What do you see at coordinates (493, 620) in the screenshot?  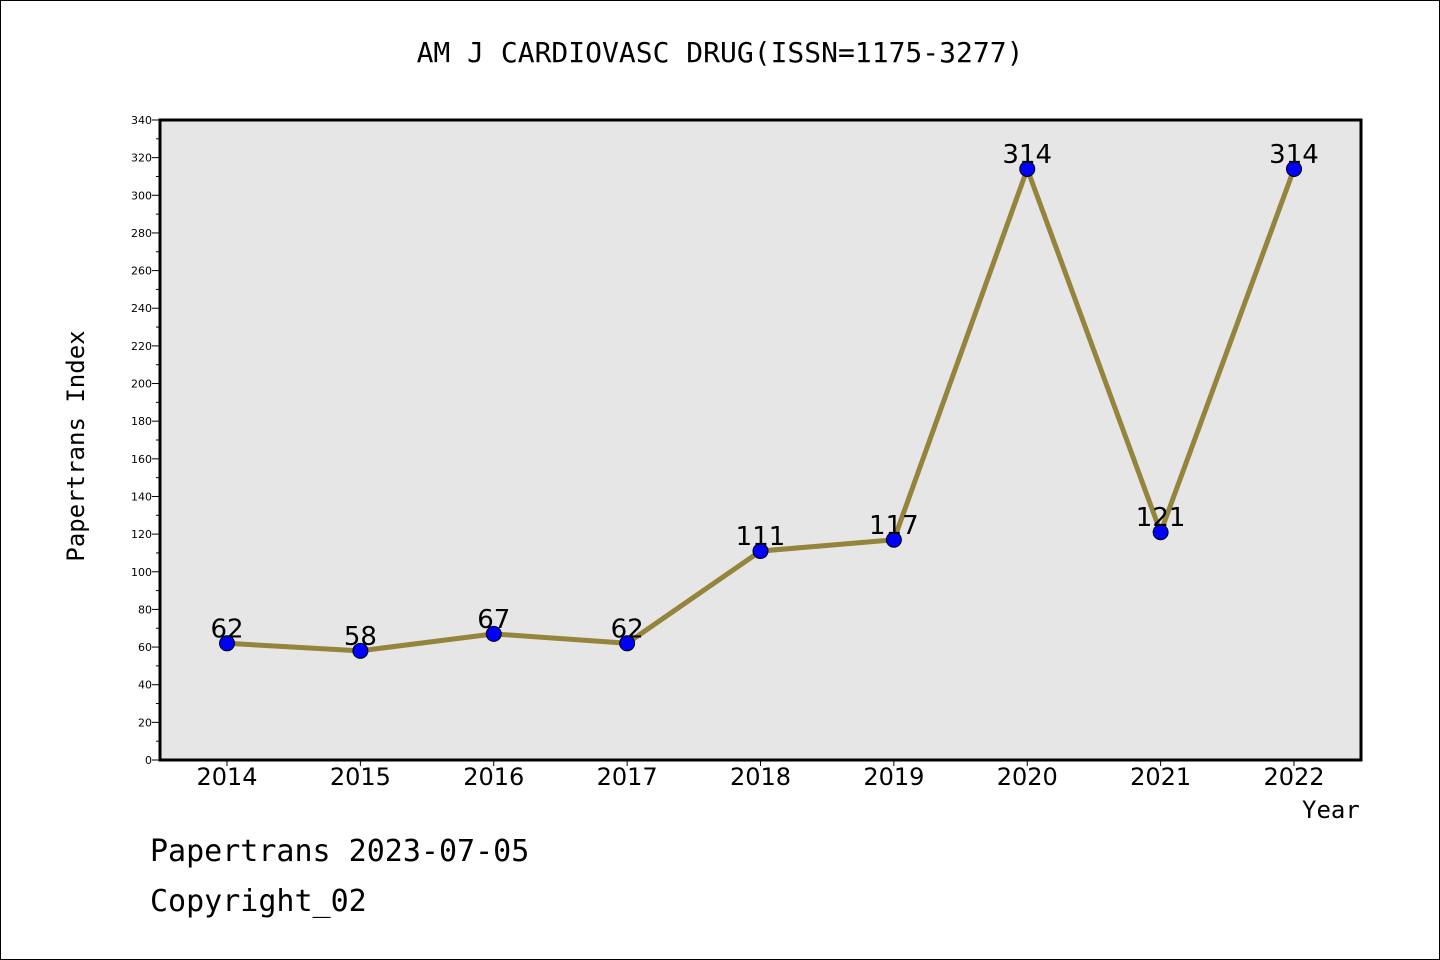 I see `data-label: 67` at bounding box center [493, 620].